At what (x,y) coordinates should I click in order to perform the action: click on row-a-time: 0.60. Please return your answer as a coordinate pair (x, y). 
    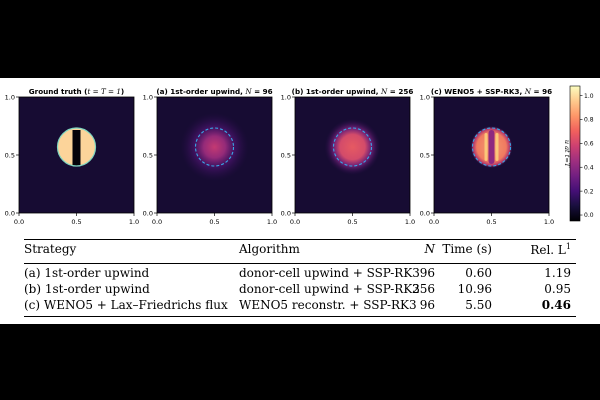
    Looking at the image, I should click on (478, 273).